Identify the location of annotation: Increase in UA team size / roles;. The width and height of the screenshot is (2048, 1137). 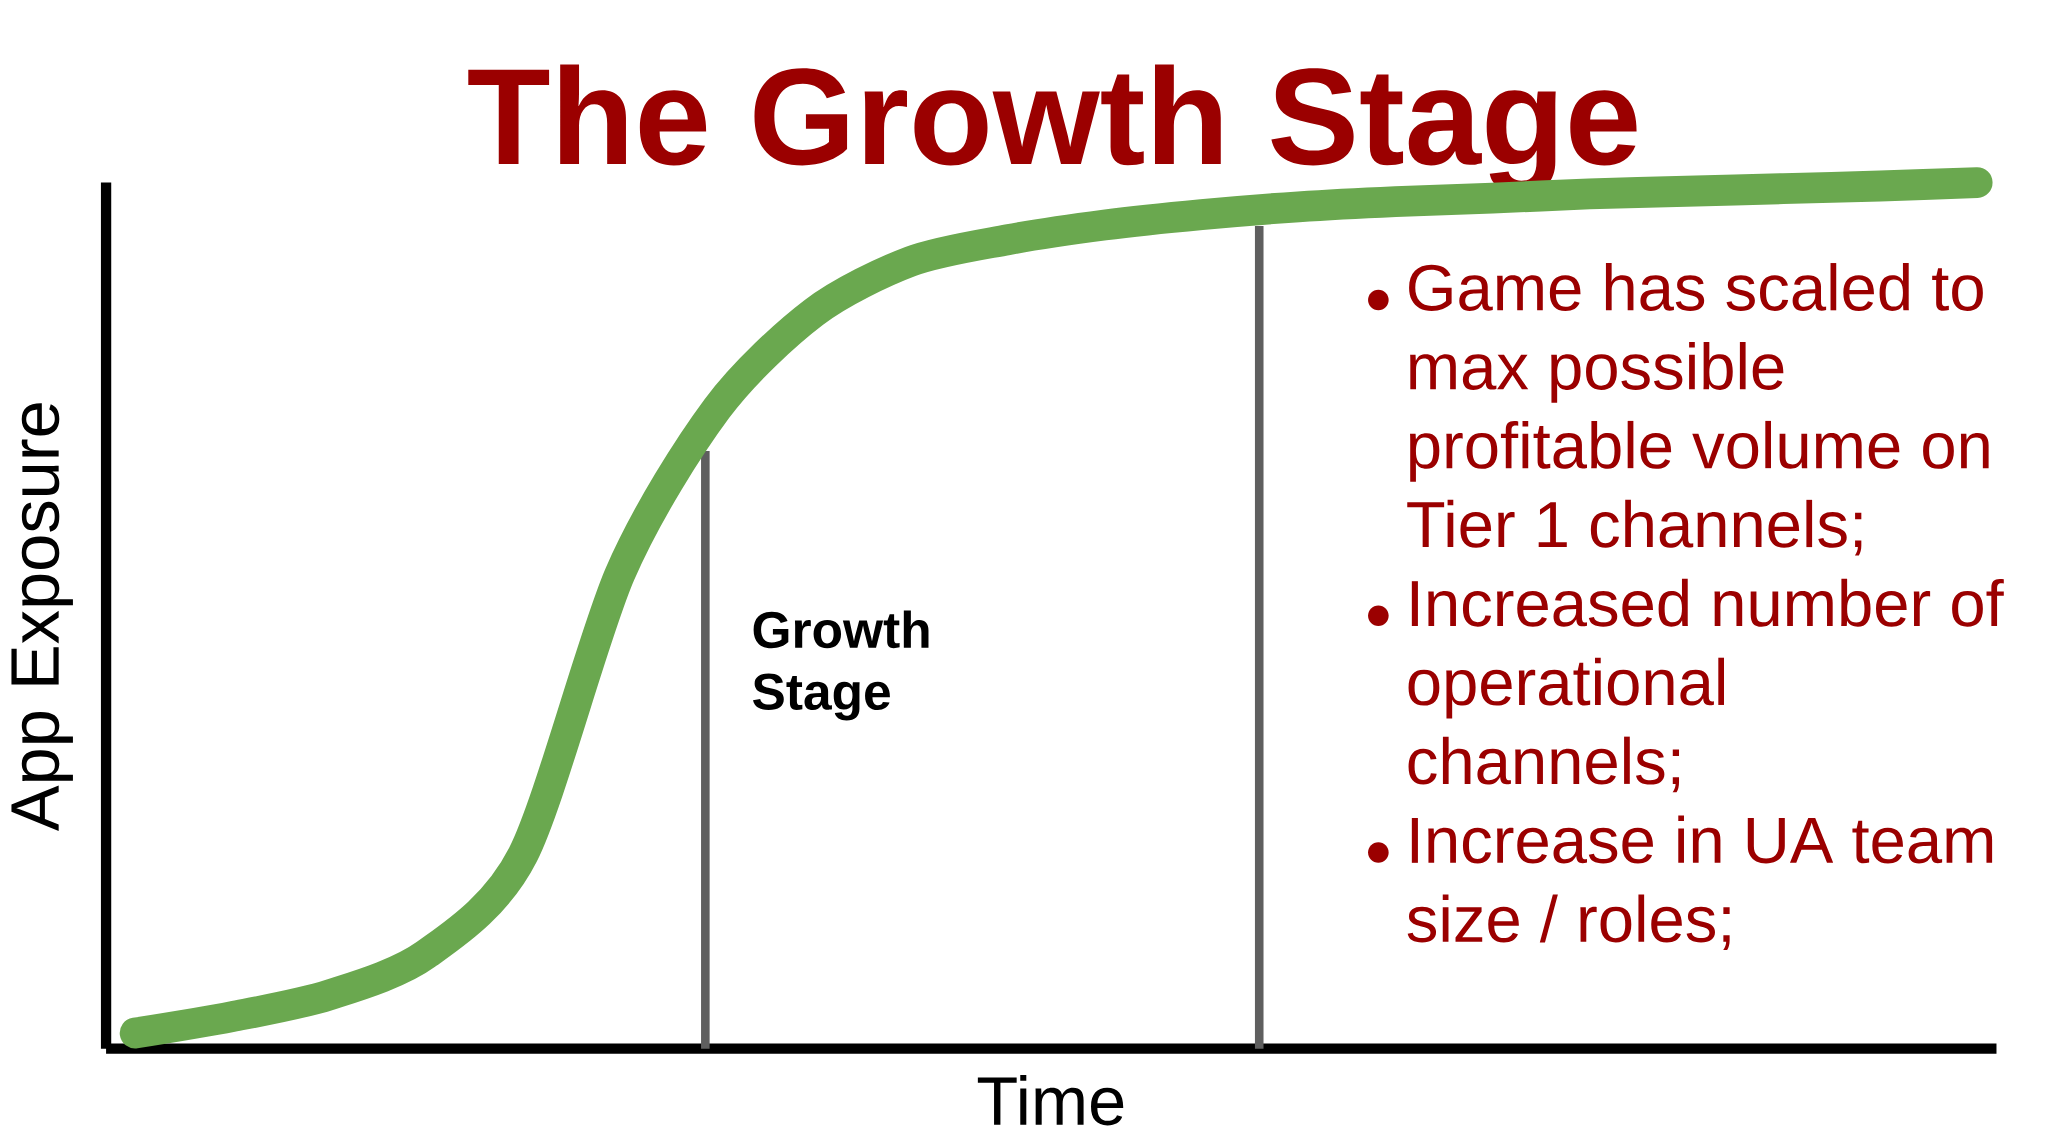
(1700, 883).